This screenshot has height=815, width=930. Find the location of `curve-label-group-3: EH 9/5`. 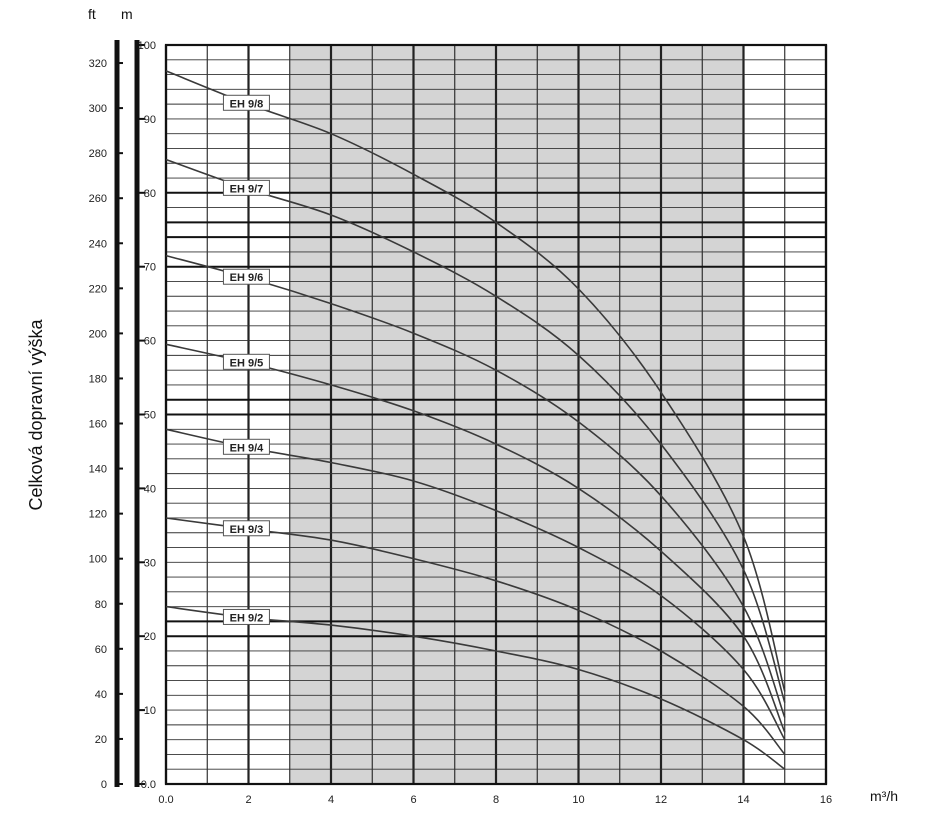

curve-label-group-3: EH 9/5 is located at coordinates (246, 361).